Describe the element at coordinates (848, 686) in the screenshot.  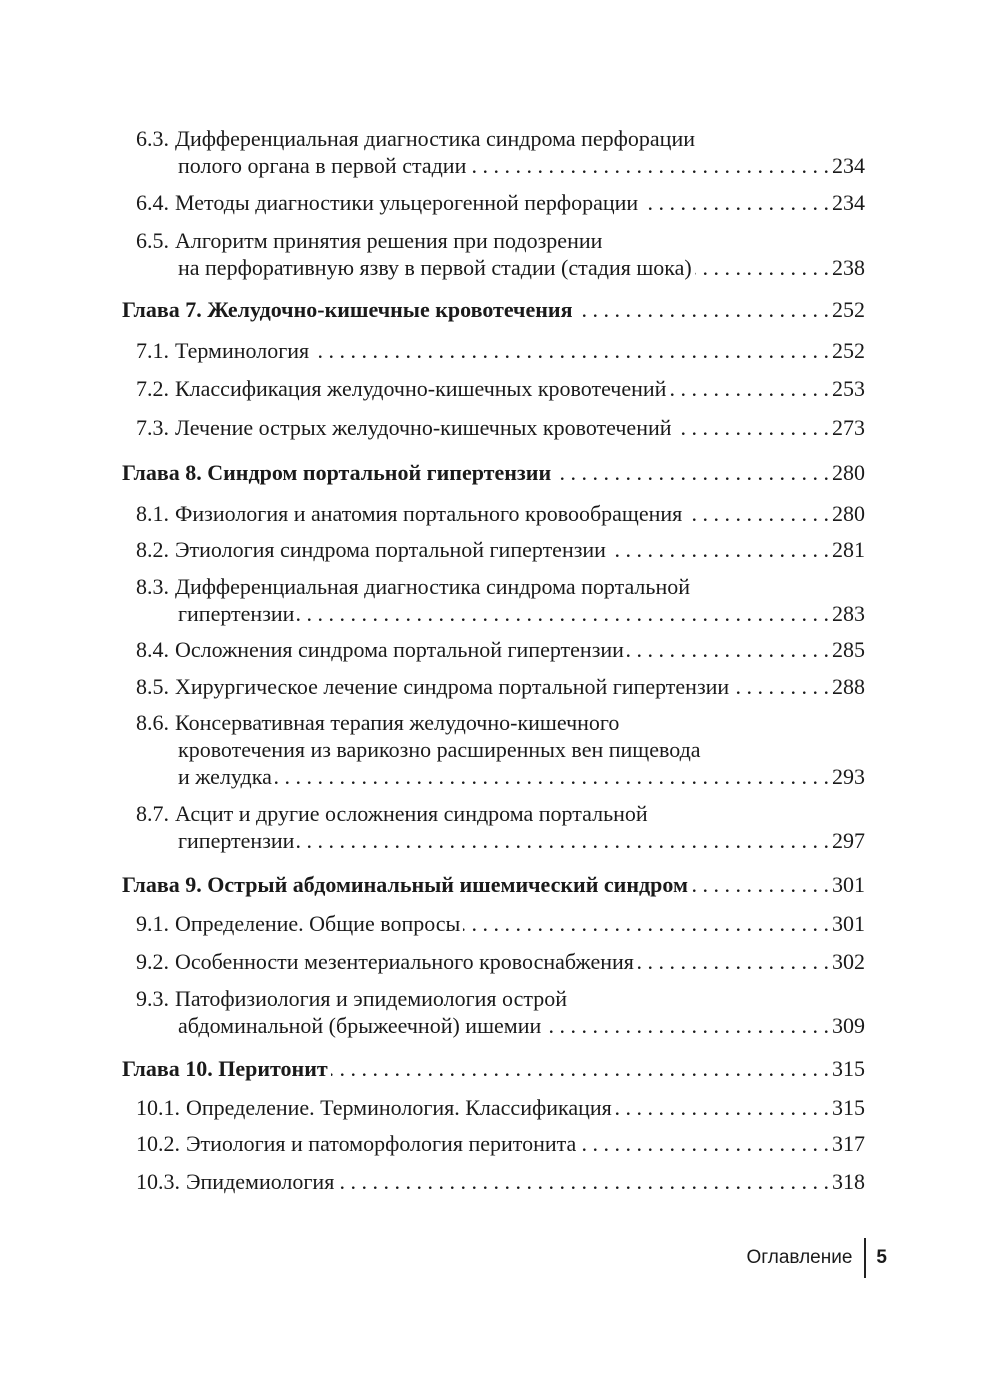
I see `page-ref: 288` at that location.